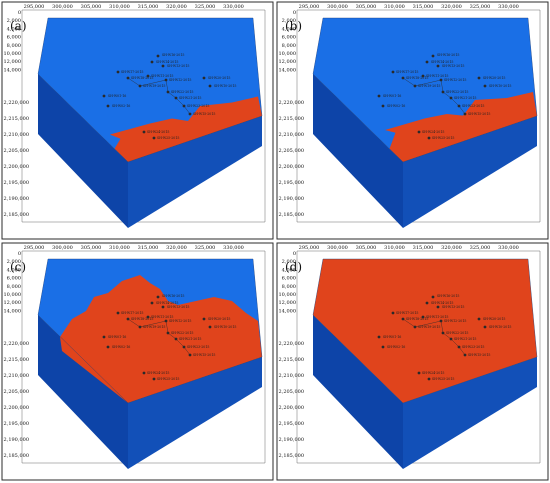  Describe the element at coordinates (288, 70) in the screenshot. I see `depth-tick-label: 14,000` at that location.